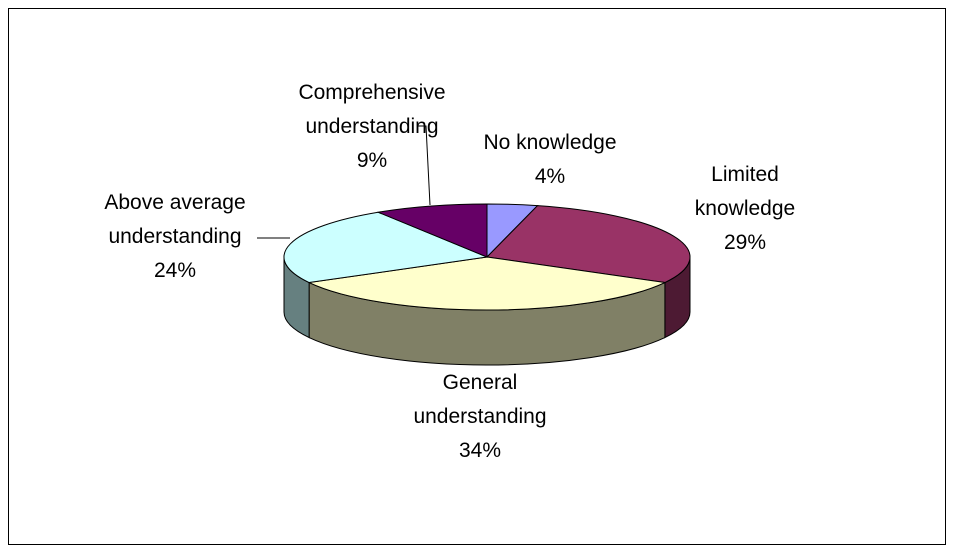 The height and width of the screenshot is (551, 954). Describe the element at coordinates (745, 191) in the screenshot. I see `category-label: Limited knowledge` at that location.